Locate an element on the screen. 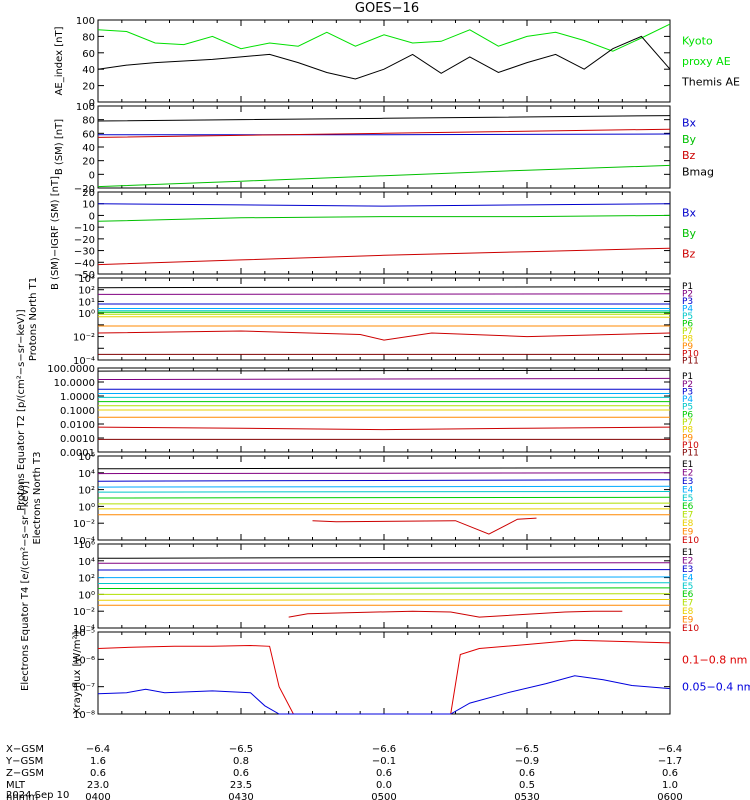 The width and height of the screenshot is (750, 800). y-tick-label: 0.1000 is located at coordinates (77, 411).